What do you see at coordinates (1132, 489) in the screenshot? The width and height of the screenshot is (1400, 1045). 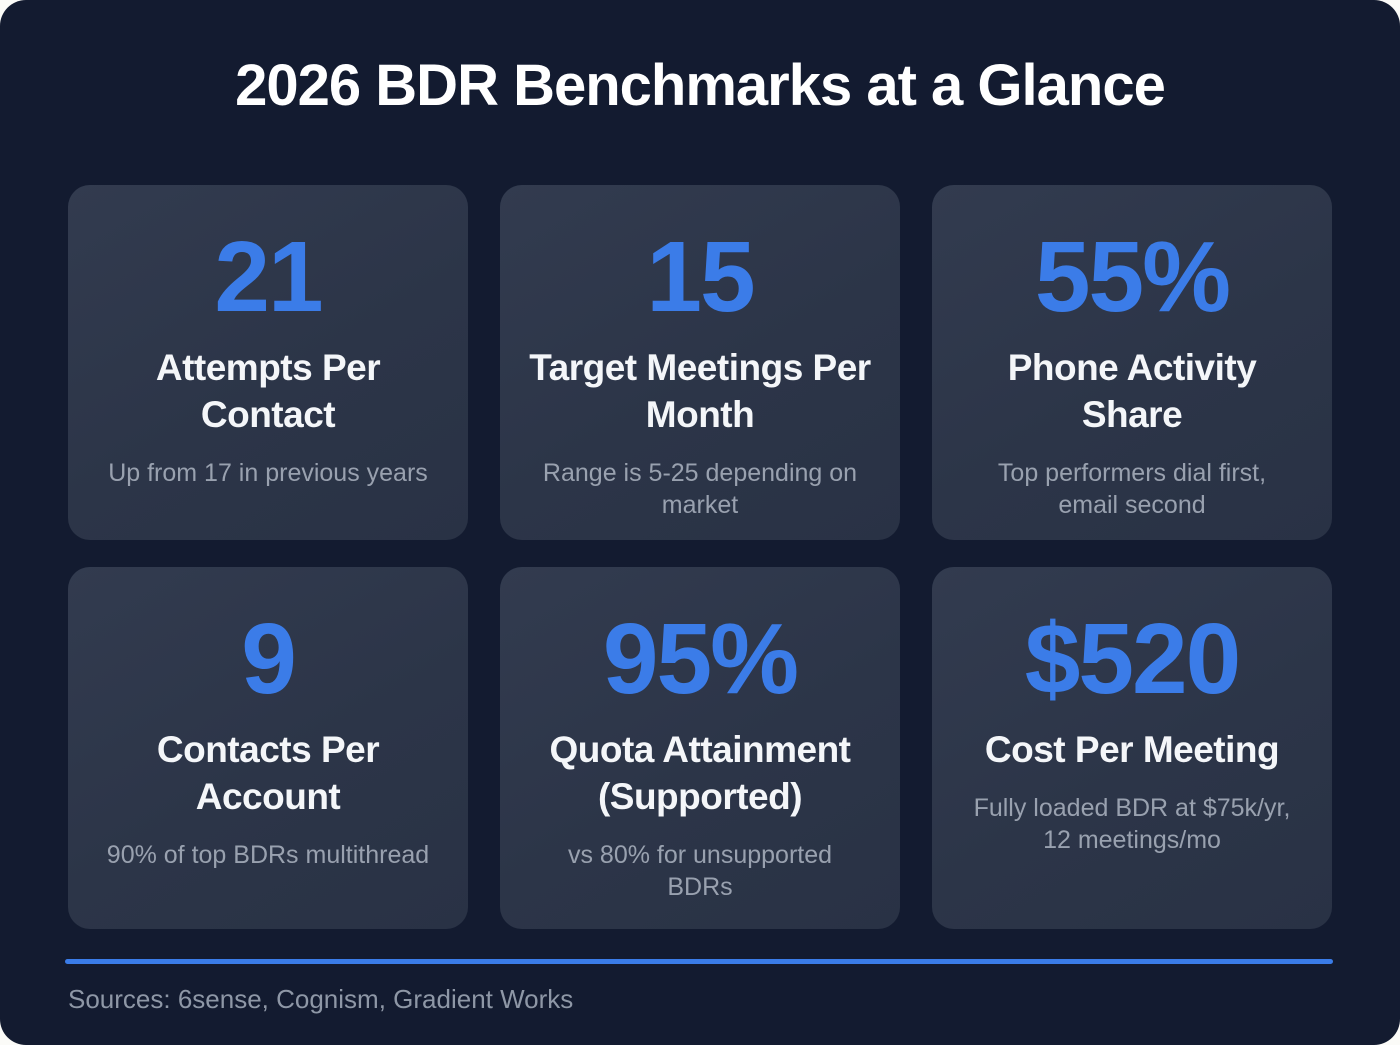 I see `stat-description: Top performers dial first, email second` at bounding box center [1132, 489].